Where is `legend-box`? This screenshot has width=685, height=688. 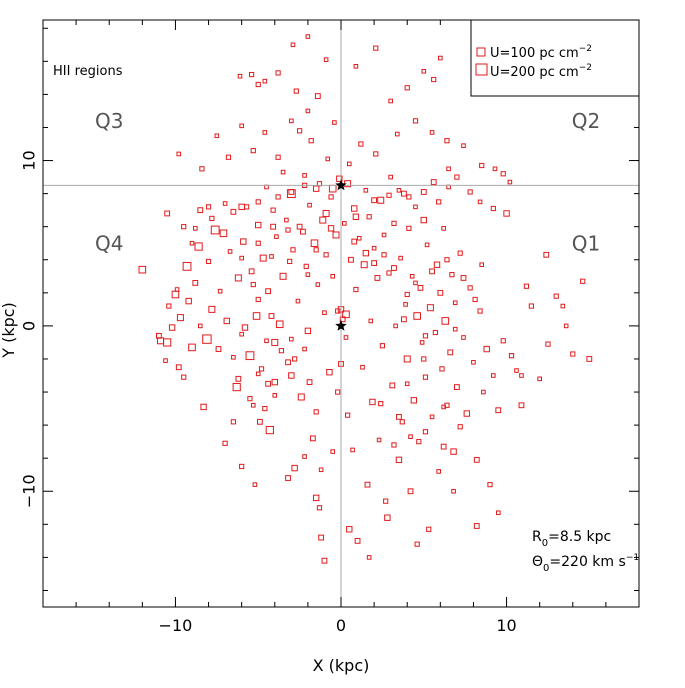
legend-box is located at coordinates (555, 58).